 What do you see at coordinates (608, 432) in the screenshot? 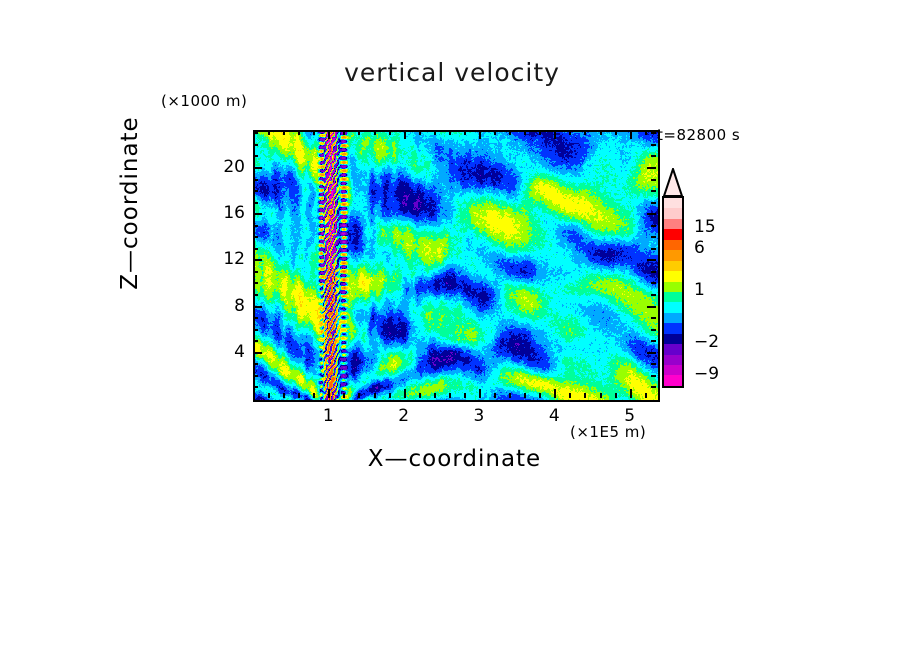
I see `x-axis-unit-label: (×1E5 m)` at bounding box center [608, 432].